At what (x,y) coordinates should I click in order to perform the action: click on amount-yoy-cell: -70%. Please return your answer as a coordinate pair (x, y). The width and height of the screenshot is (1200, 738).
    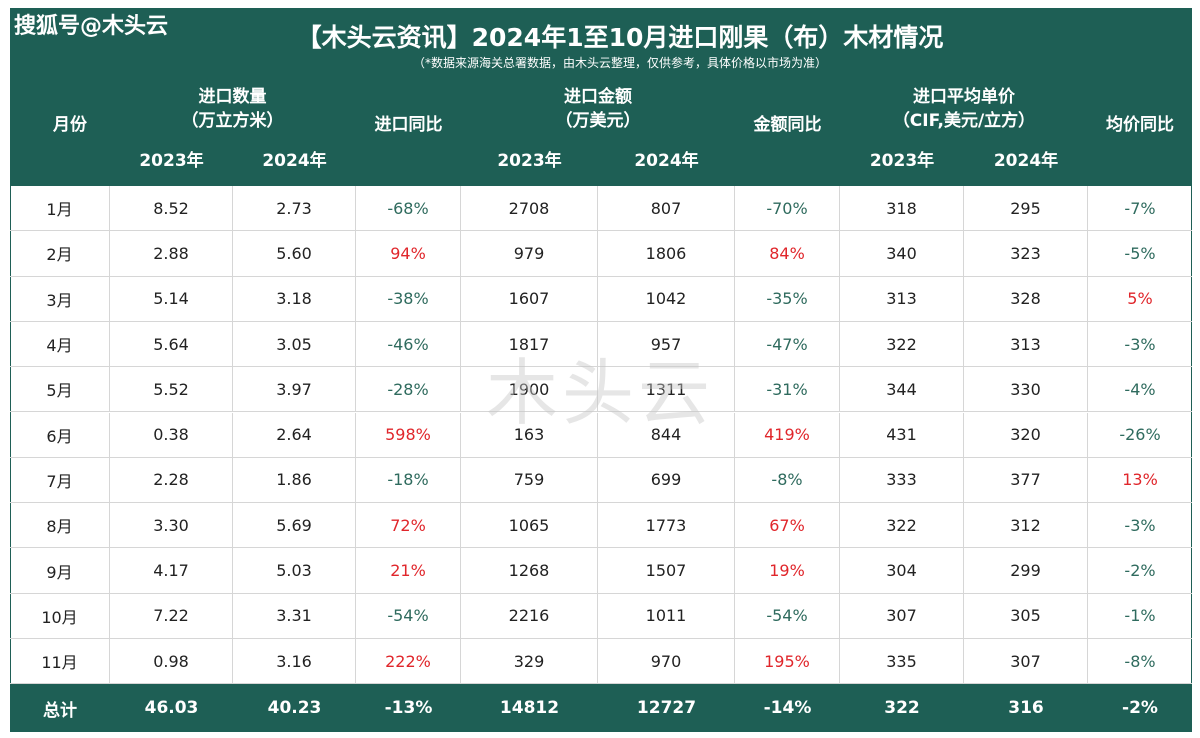
    Looking at the image, I should click on (787, 208).